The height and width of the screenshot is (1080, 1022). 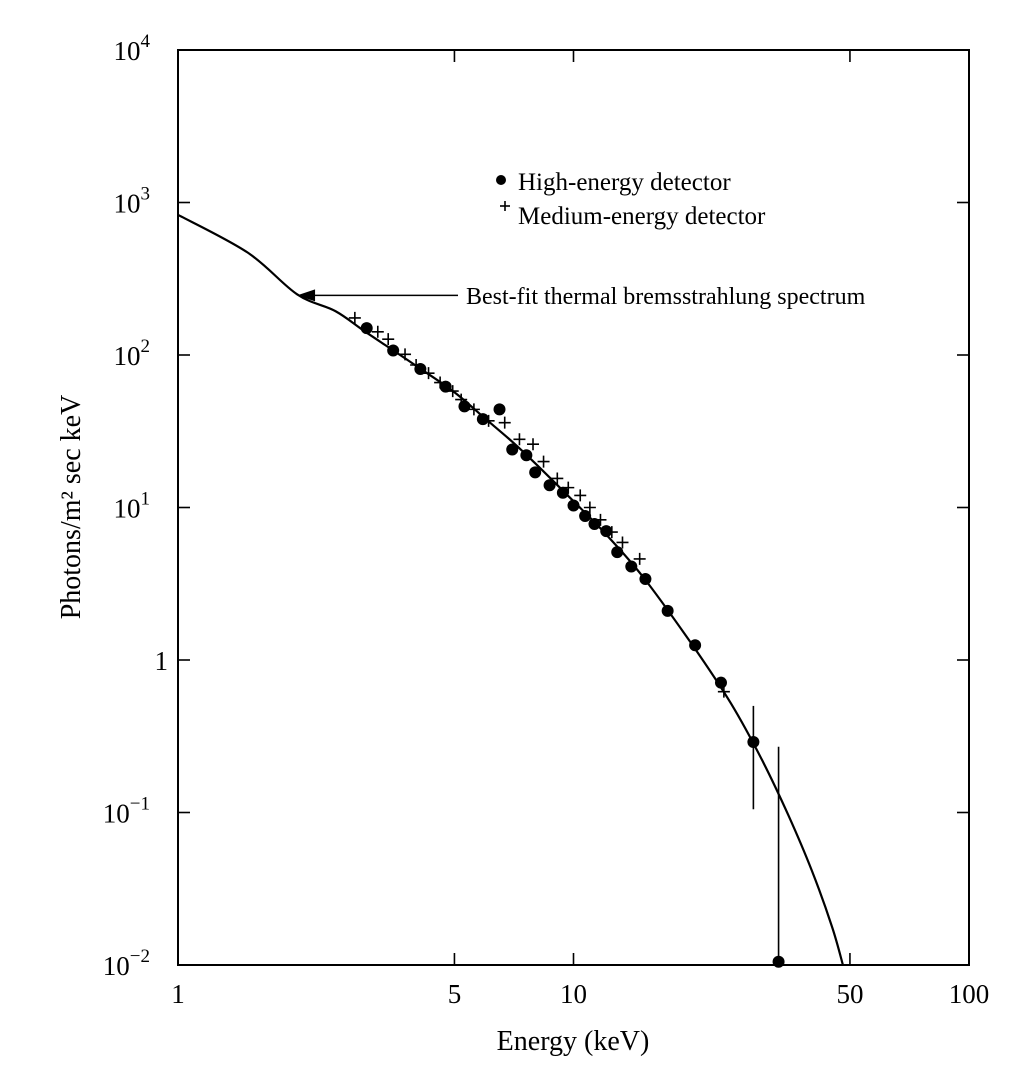 What do you see at coordinates (146, 346) in the screenshot?
I see `y-tick-exponent: 2` at bounding box center [146, 346].